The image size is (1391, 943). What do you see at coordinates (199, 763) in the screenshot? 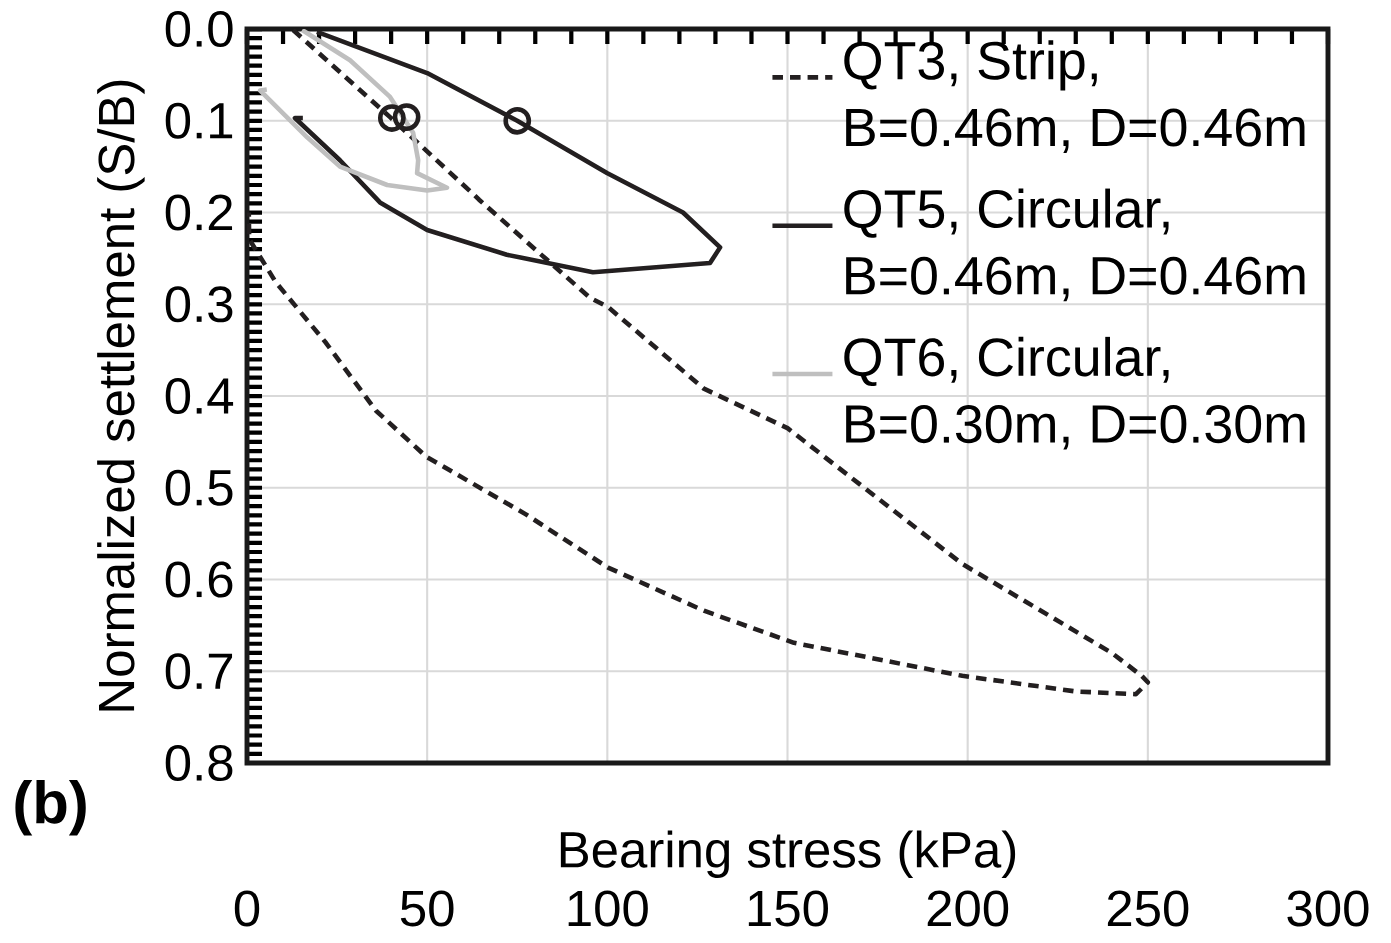
I see `y-tick-label: 0.8` at bounding box center [199, 763].